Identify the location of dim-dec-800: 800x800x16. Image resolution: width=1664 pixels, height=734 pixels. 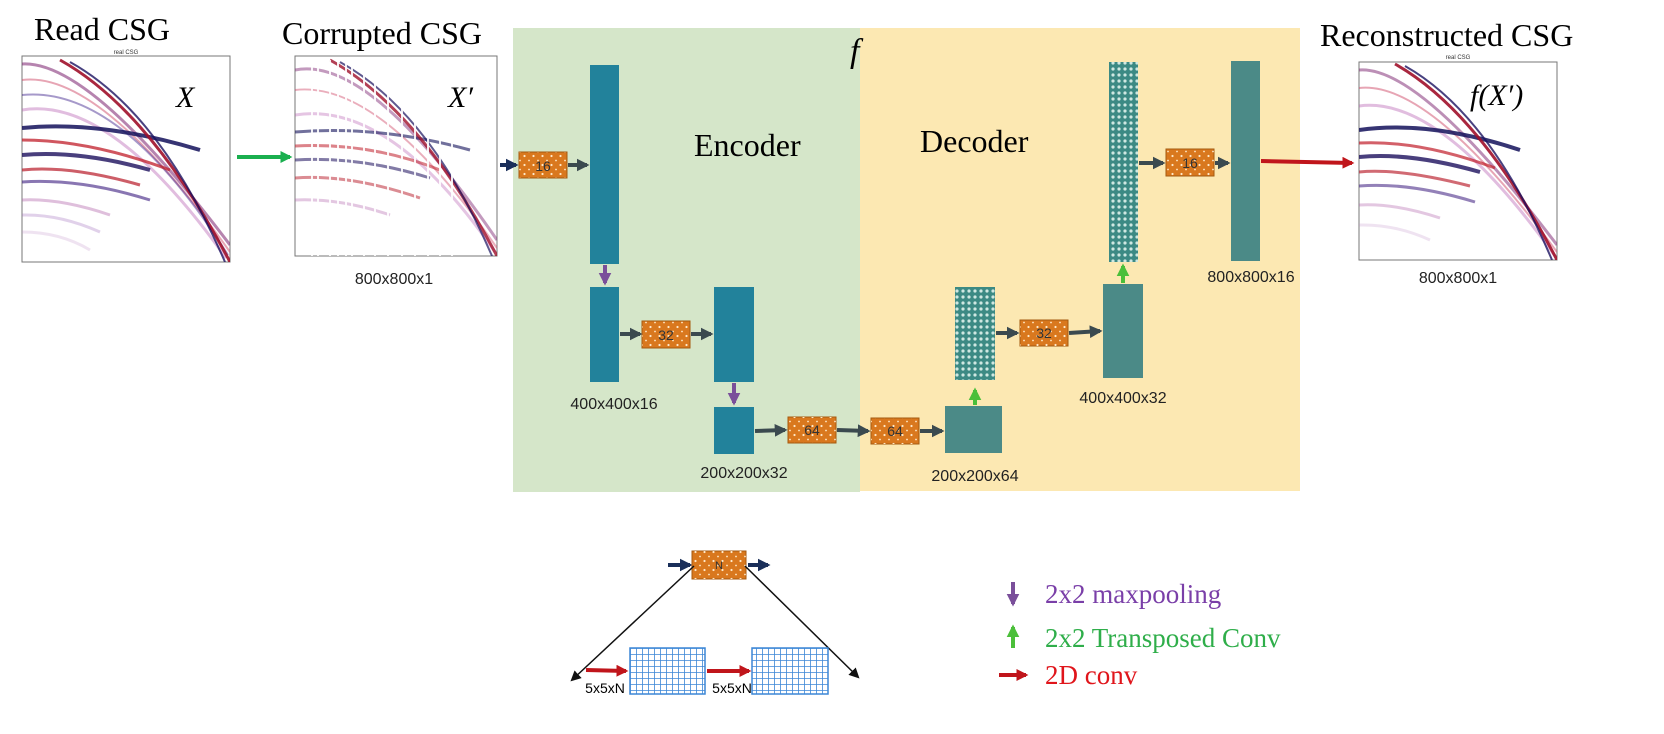
(1250, 277).